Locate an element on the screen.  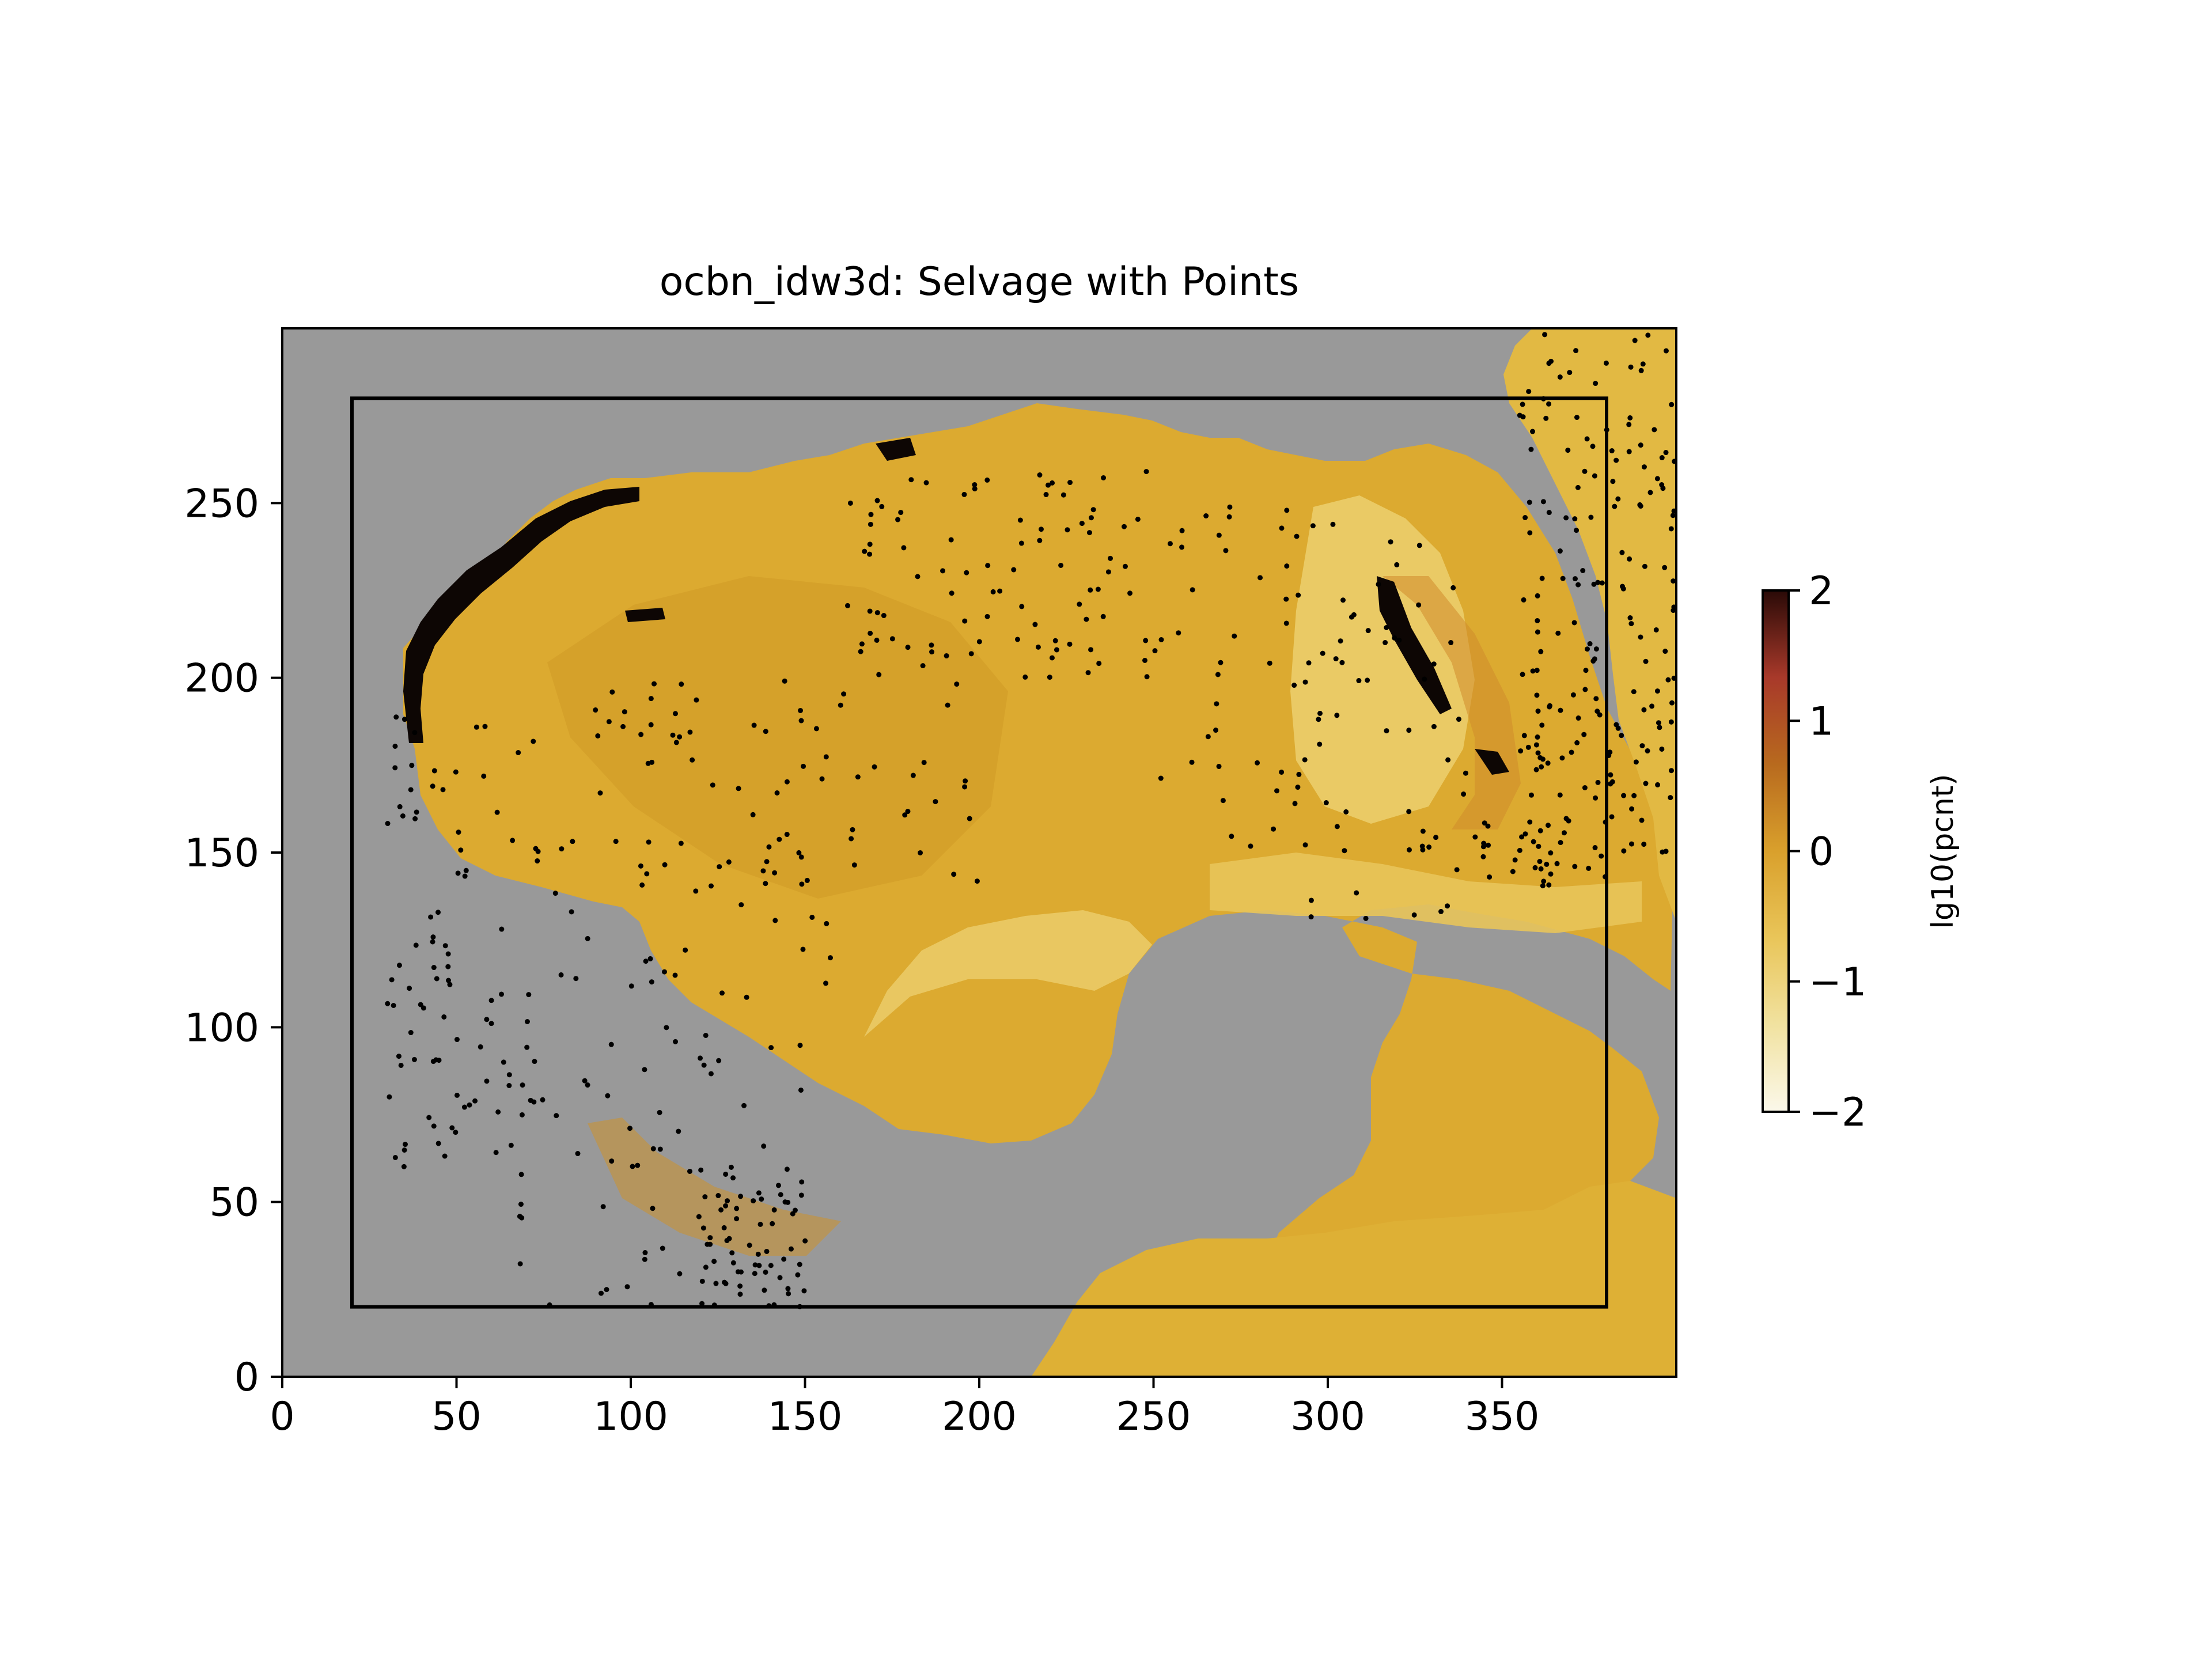
colorbar-tick-label: −1 is located at coordinates (1837, 982).